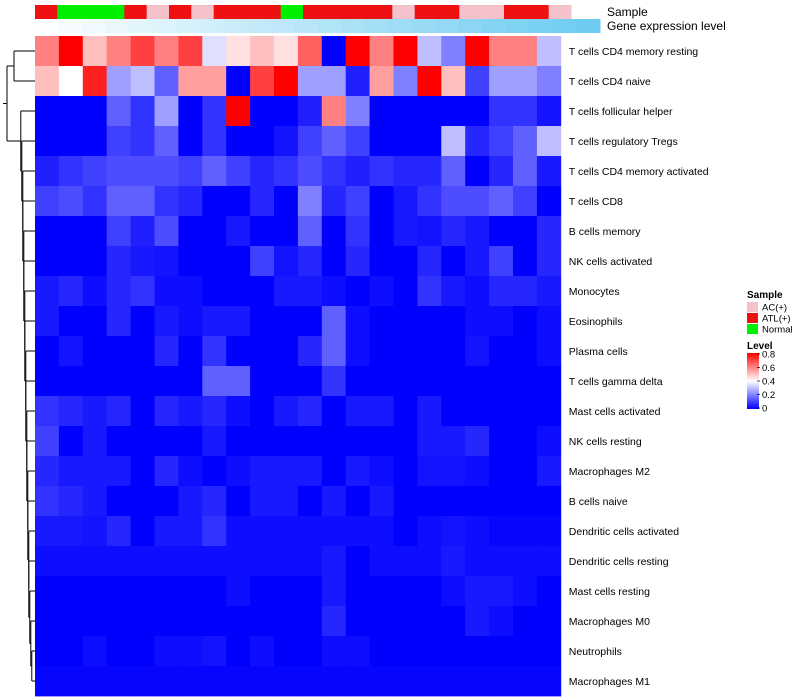 The height and width of the screenshot is (700, 800). I want to click on level-legend: Level 0.8 0.6 0.4 0.2 0, so click(761, 378).